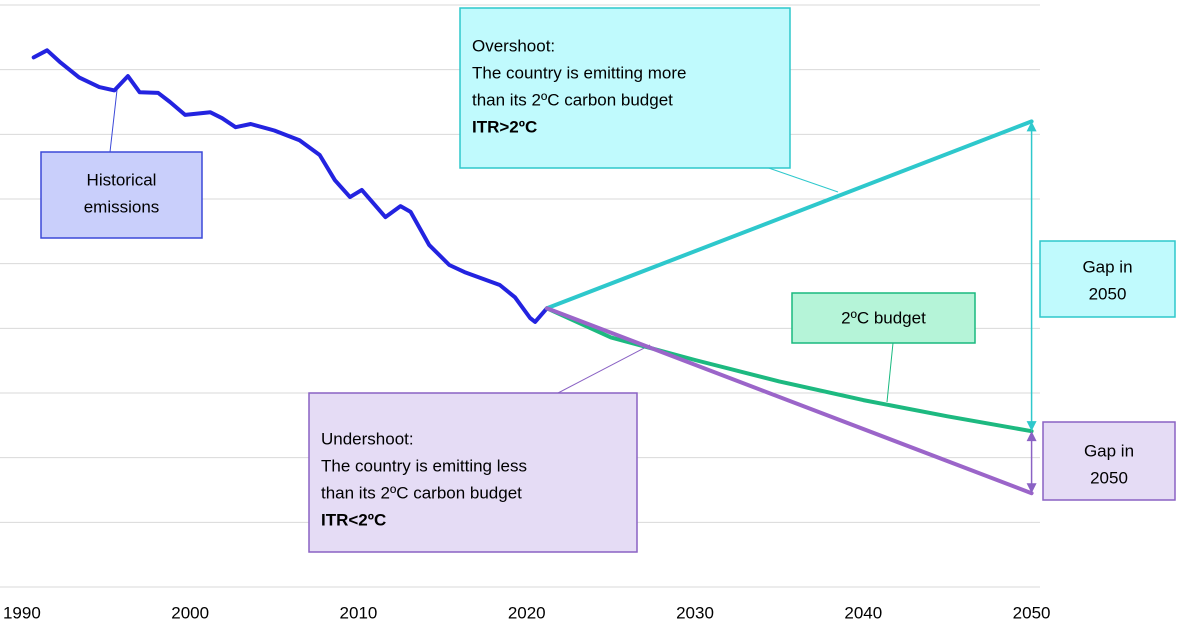 This screenshot has height=631, width=1179. Describe the element at coordinates (863, 612) in the screenshot. I see `x-tick-label: 2040` at that location.